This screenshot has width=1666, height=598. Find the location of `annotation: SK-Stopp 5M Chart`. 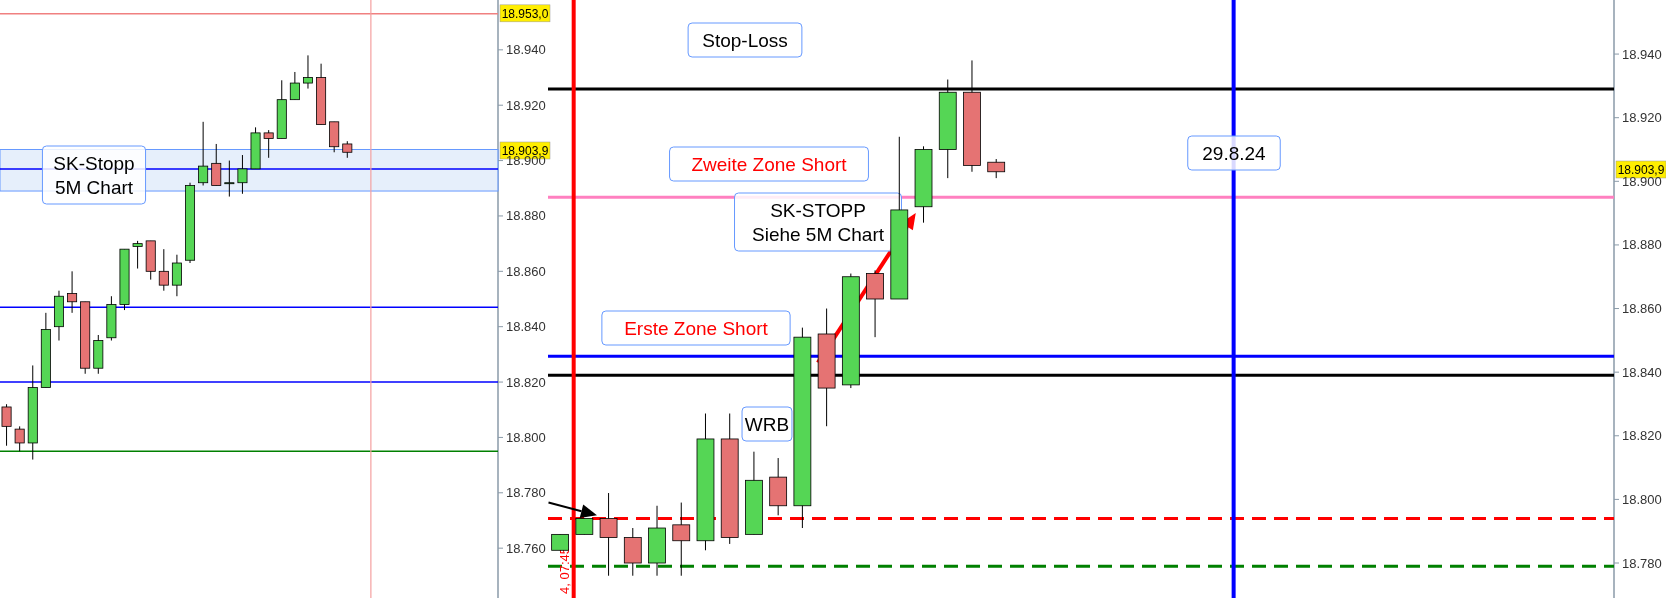

annotation: SK-Stopp 5M Chart is located at coordinates (94, 175).